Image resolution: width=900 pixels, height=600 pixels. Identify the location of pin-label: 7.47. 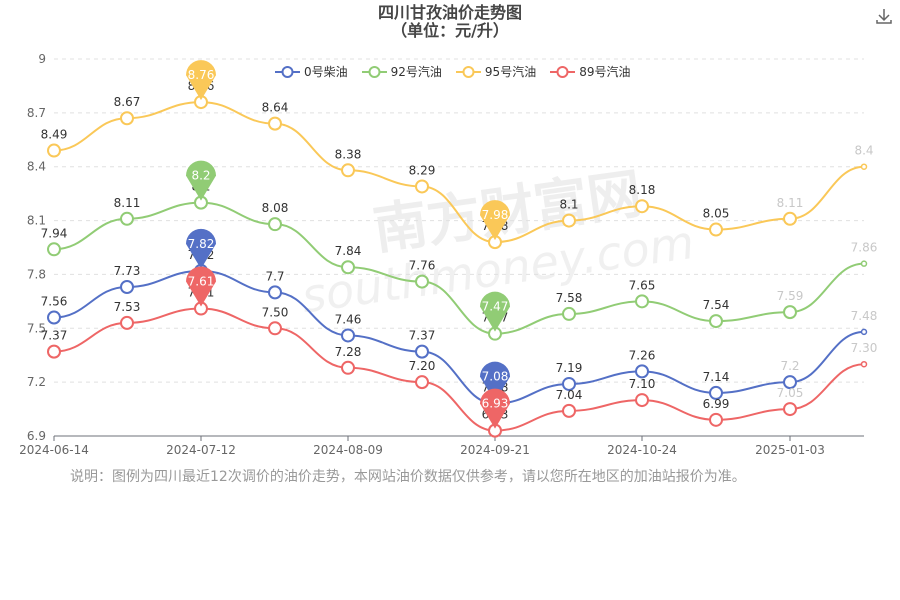
(495, 307).